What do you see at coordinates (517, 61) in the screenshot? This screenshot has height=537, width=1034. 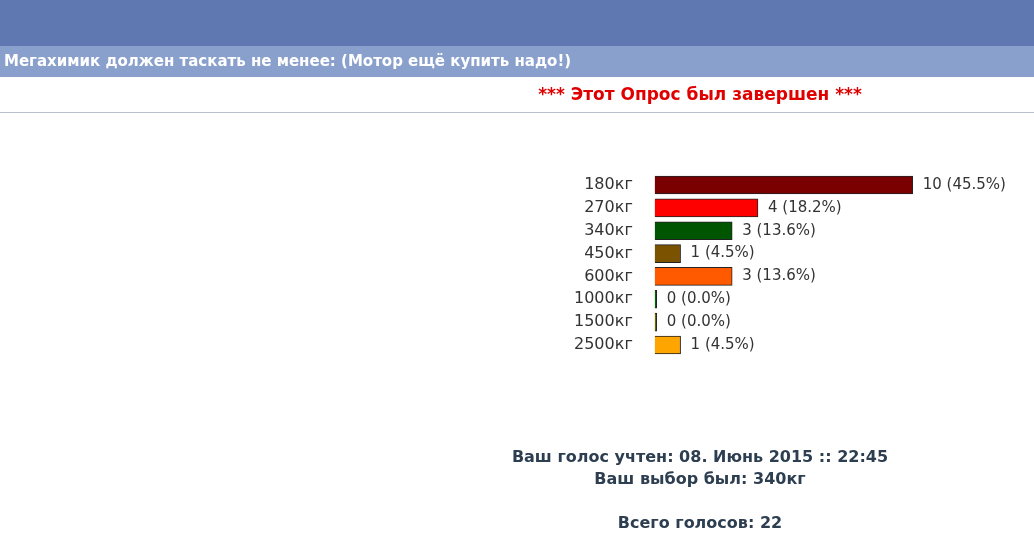 I see `text: Мегахимик должен таскать не менее: (Мотор ещё купить надо!)` at bounding box center [517, 61].